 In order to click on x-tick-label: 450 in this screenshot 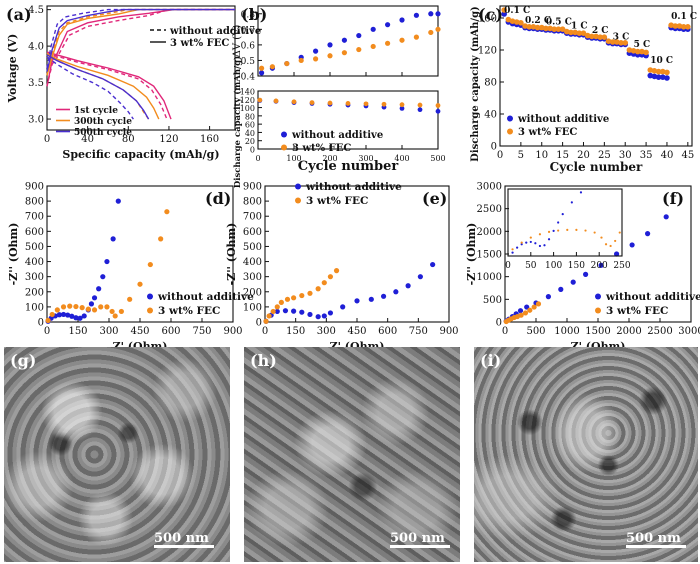, I will do `click(356, 331)`.